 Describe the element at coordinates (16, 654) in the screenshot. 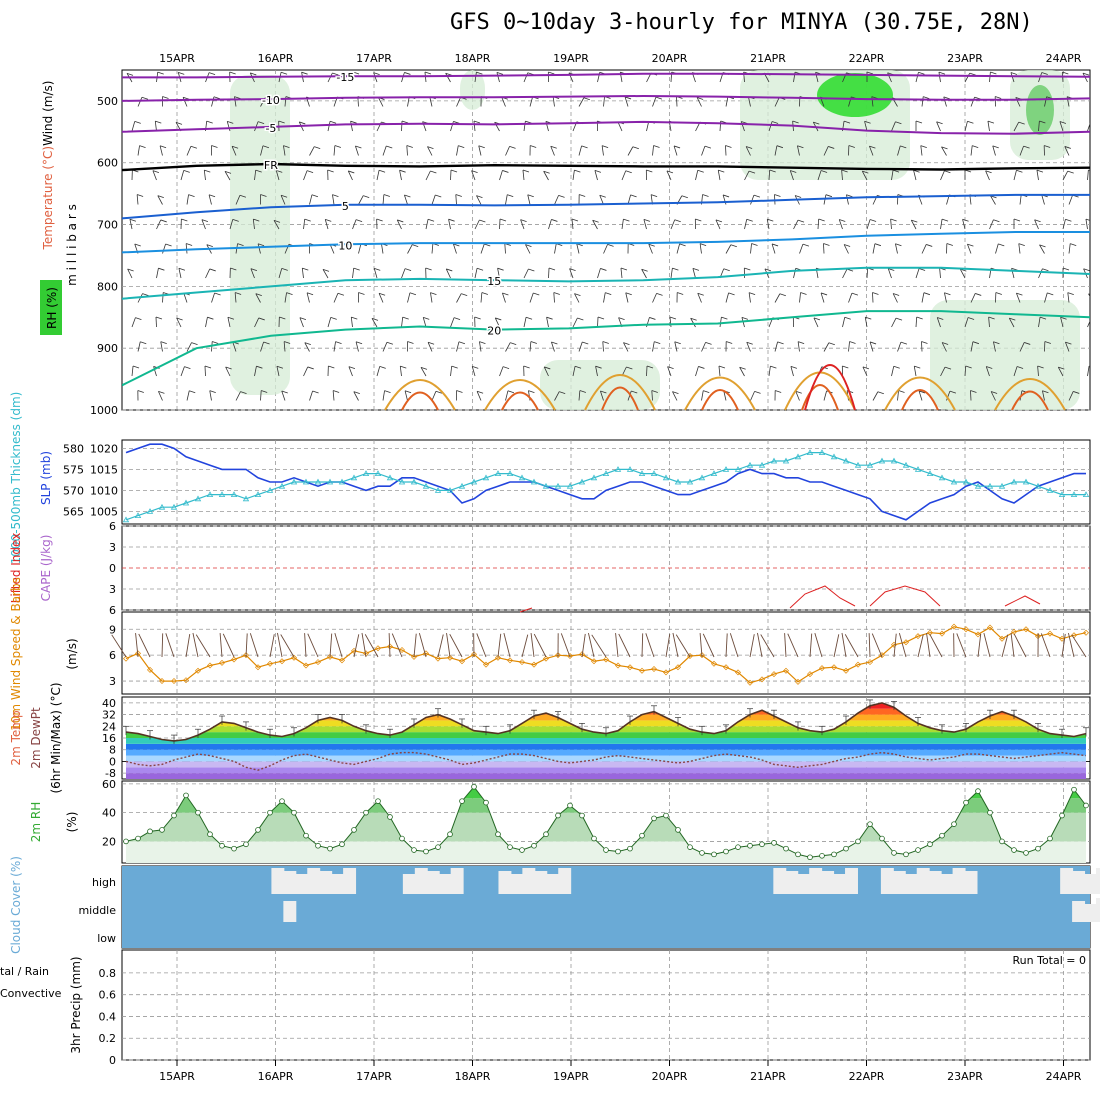

I see `y-label-wind10: 10m Wind Speed & Barbs` at that location.